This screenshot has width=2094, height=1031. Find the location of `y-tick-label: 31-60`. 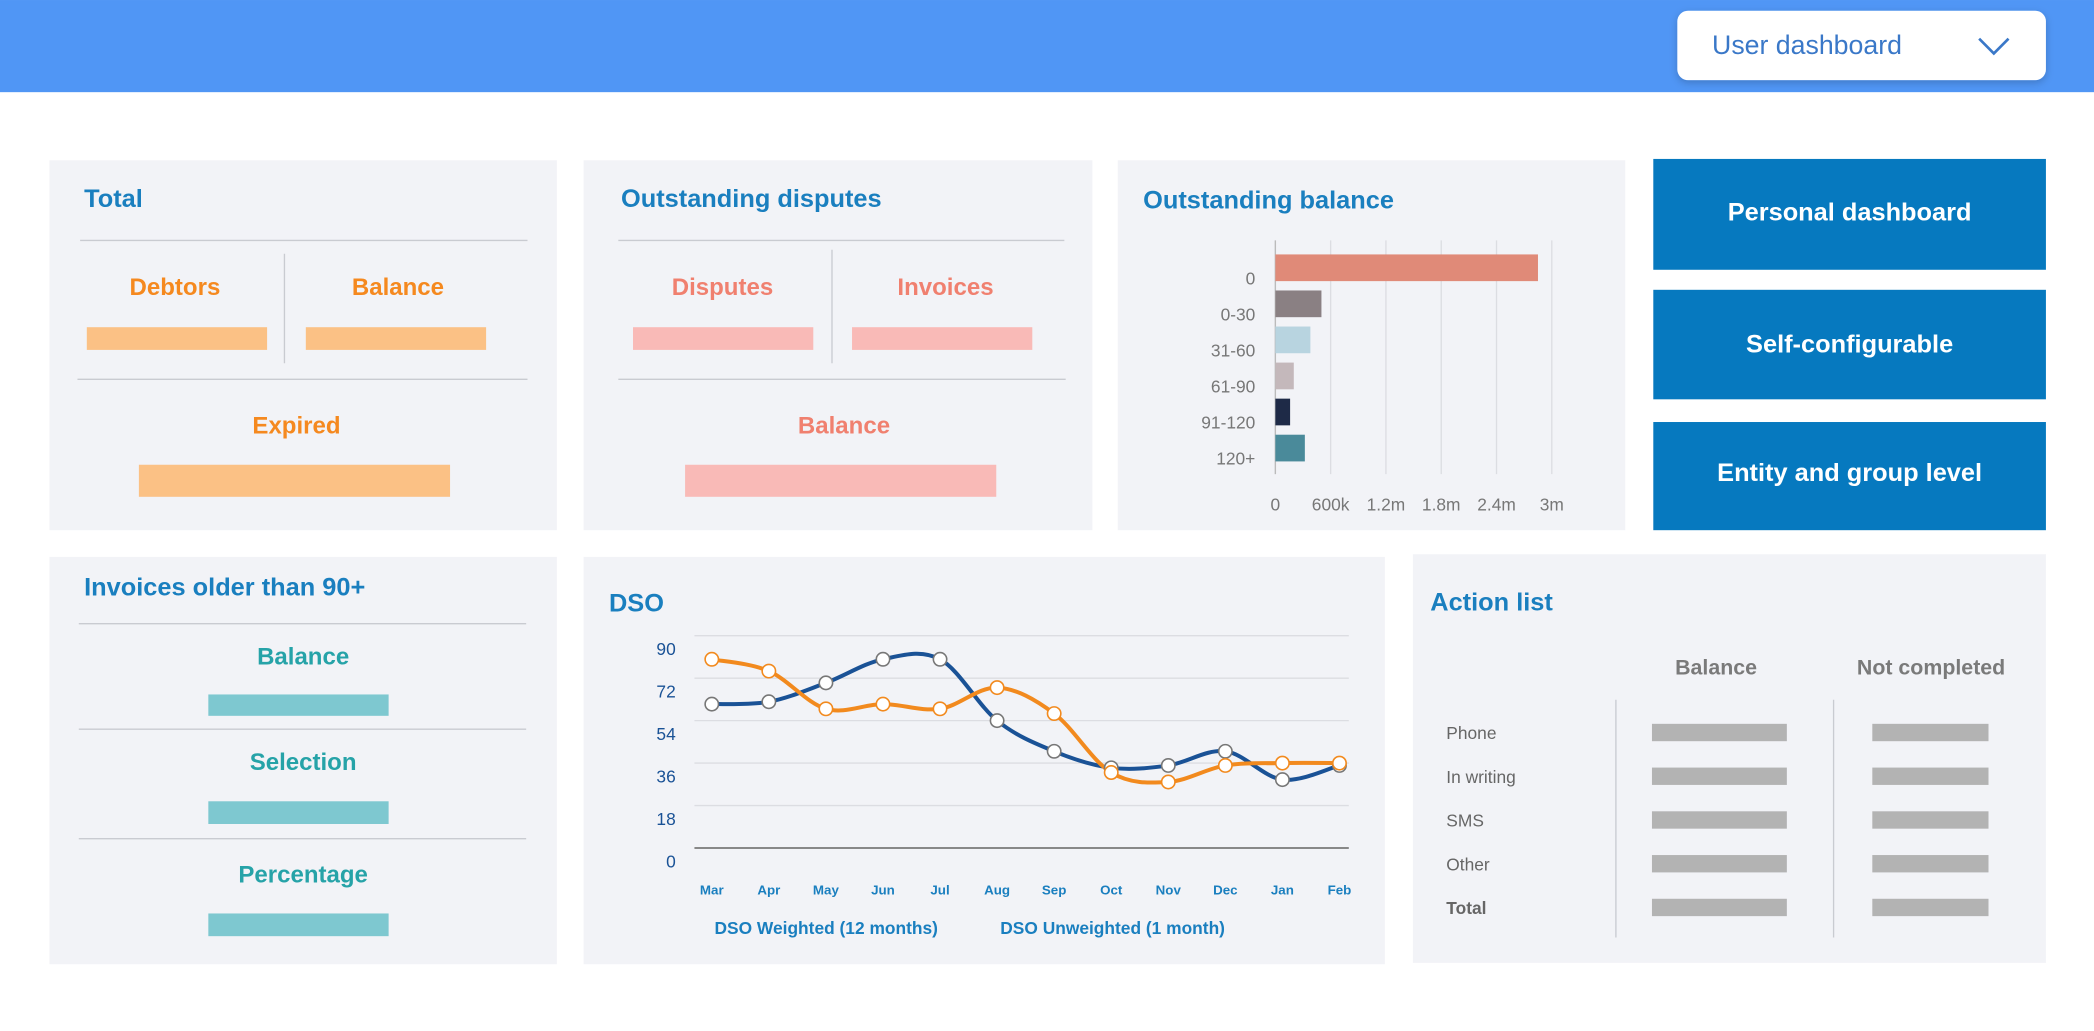

y-tick-label: 31-60 is located at coordinates (1233, 350).